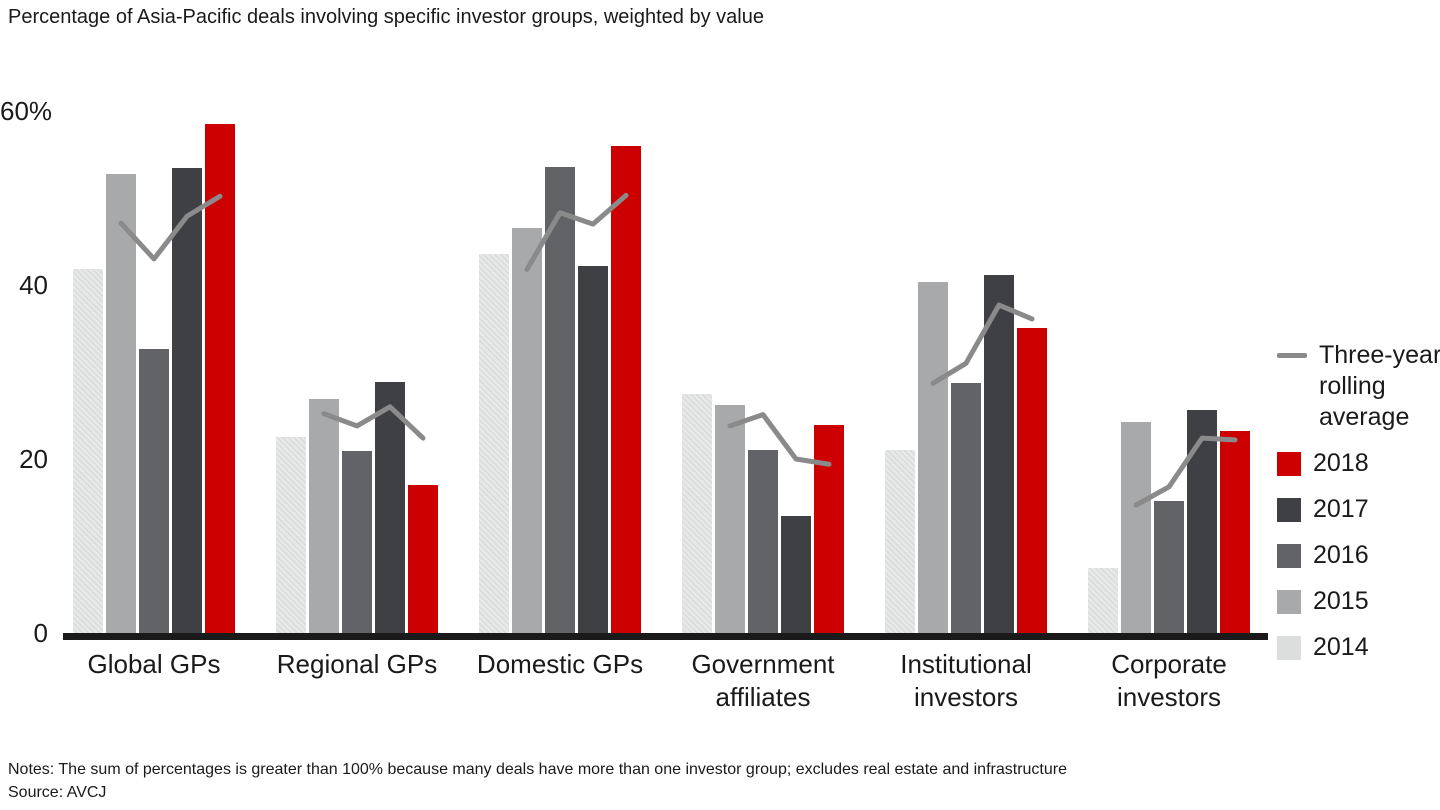 This screenshot has height=810, width=1440. Describe the element at coordinates (220, 378) in the screenshot. I see `bar-2018-global-gps` at that location.